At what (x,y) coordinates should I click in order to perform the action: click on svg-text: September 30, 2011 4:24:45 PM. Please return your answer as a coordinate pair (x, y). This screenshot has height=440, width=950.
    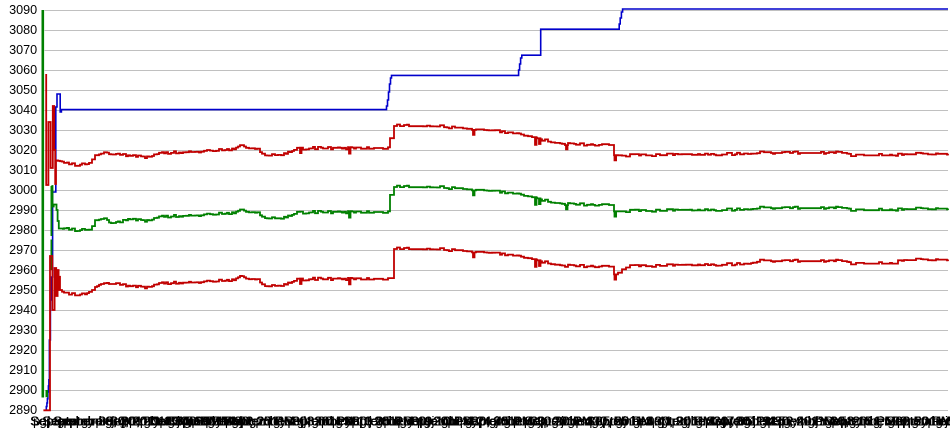
    Looking at the image, I should click on (439, 421).